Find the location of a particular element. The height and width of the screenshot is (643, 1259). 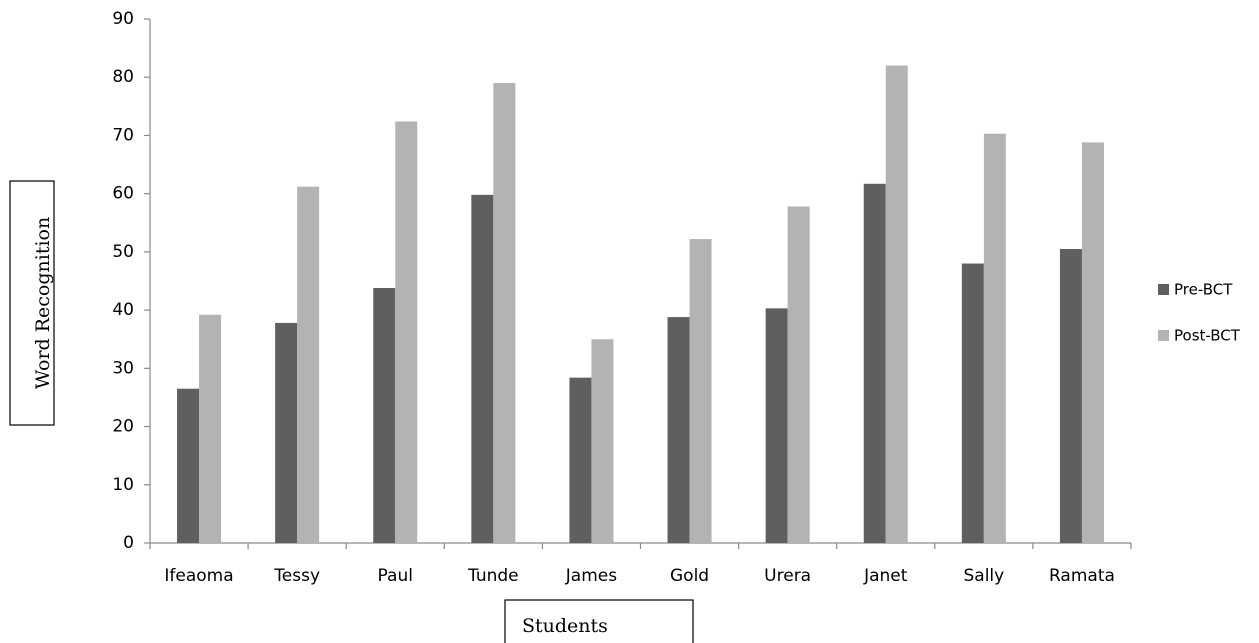

x-tick-label: Urera is located at coordinates (787, 576).